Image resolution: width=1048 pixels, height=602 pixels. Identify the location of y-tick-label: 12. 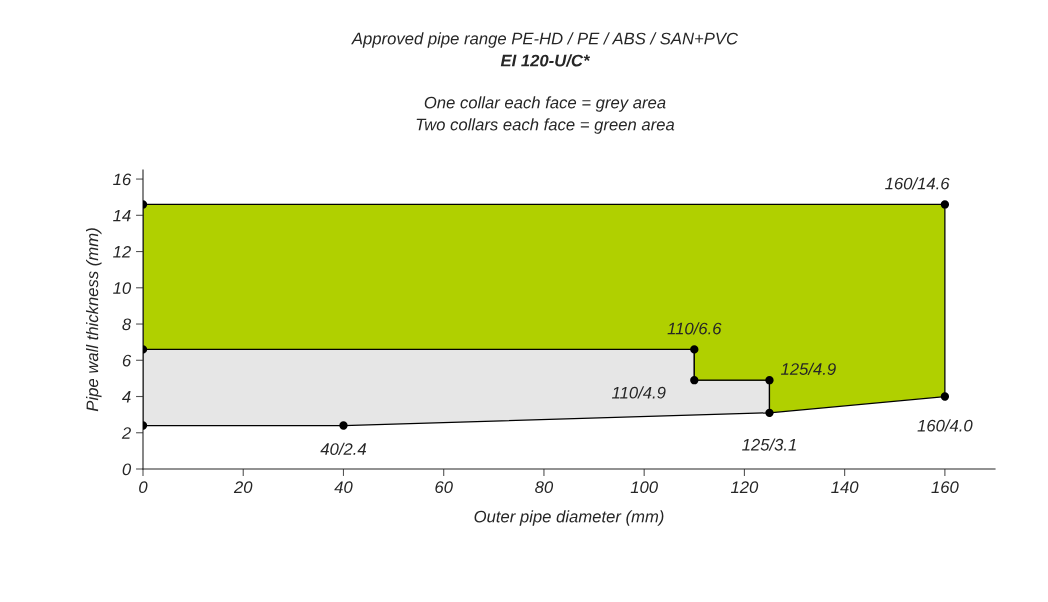
(122, 251).